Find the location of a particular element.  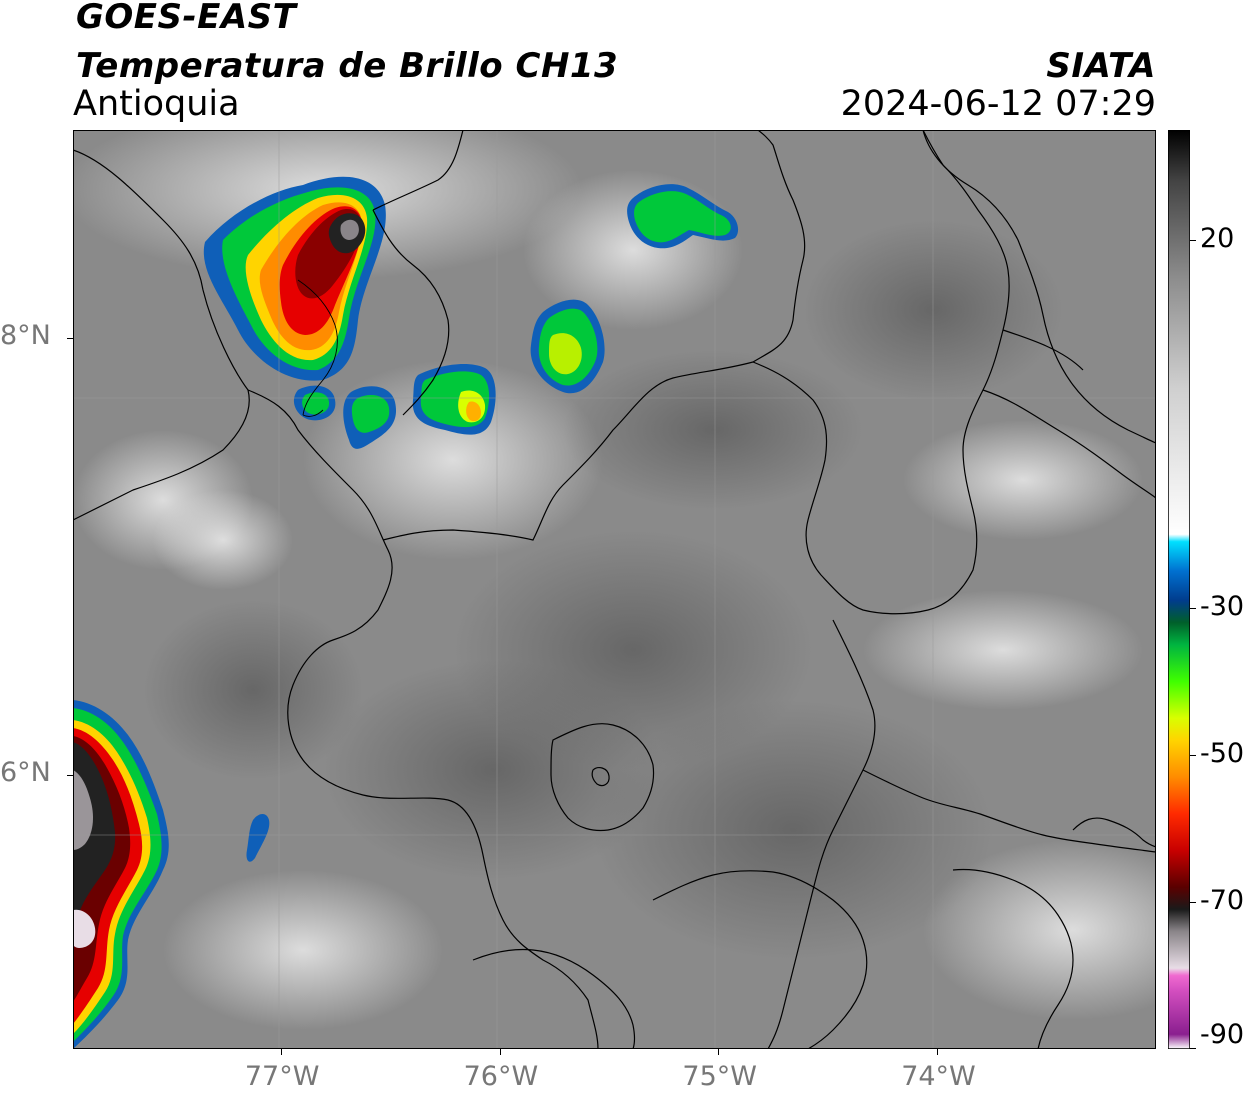

convective-cell-northeast is located at coordinates (683, 216).